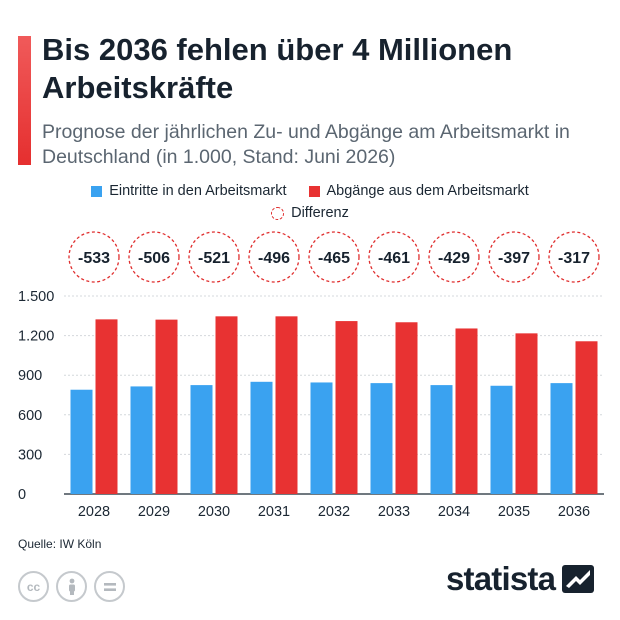  What do you see at coordinates (60, 544) in the screenshot?
I see `source-note: Quelle: IW Köln` at bounding box center [60, 544].